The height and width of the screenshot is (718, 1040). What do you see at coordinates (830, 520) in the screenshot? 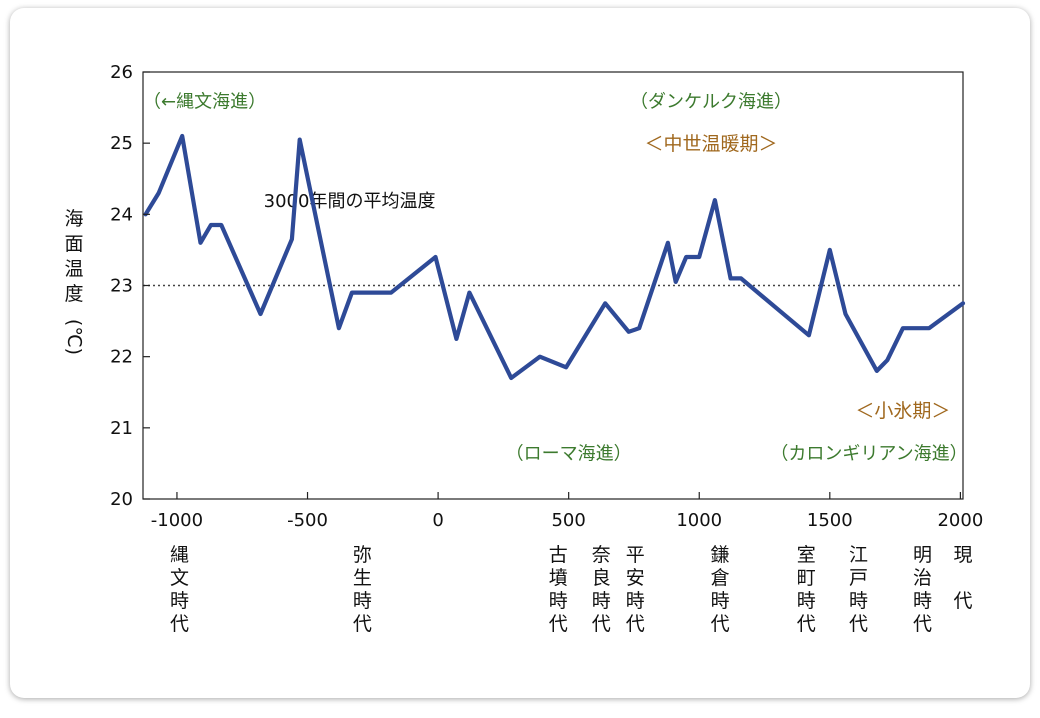
I see `x-tick-label: 1500` at bounding box center [830, 520].